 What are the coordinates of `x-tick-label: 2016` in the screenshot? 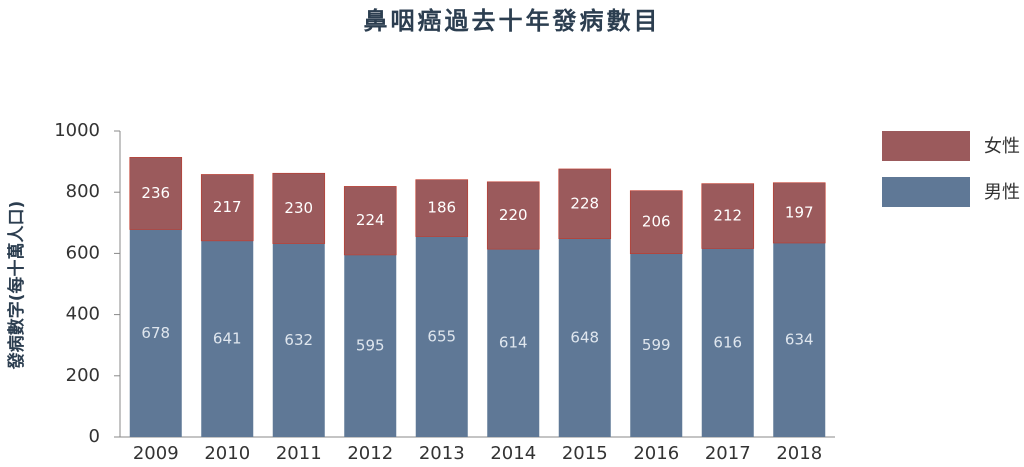 It's located at (656, 453).